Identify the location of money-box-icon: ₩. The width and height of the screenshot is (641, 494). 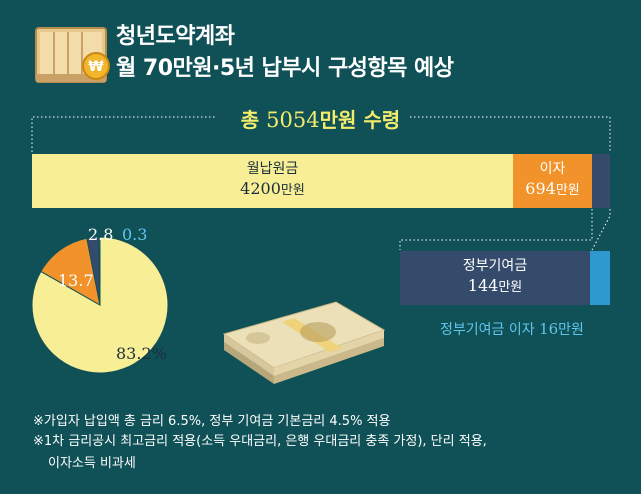
(72, 55).